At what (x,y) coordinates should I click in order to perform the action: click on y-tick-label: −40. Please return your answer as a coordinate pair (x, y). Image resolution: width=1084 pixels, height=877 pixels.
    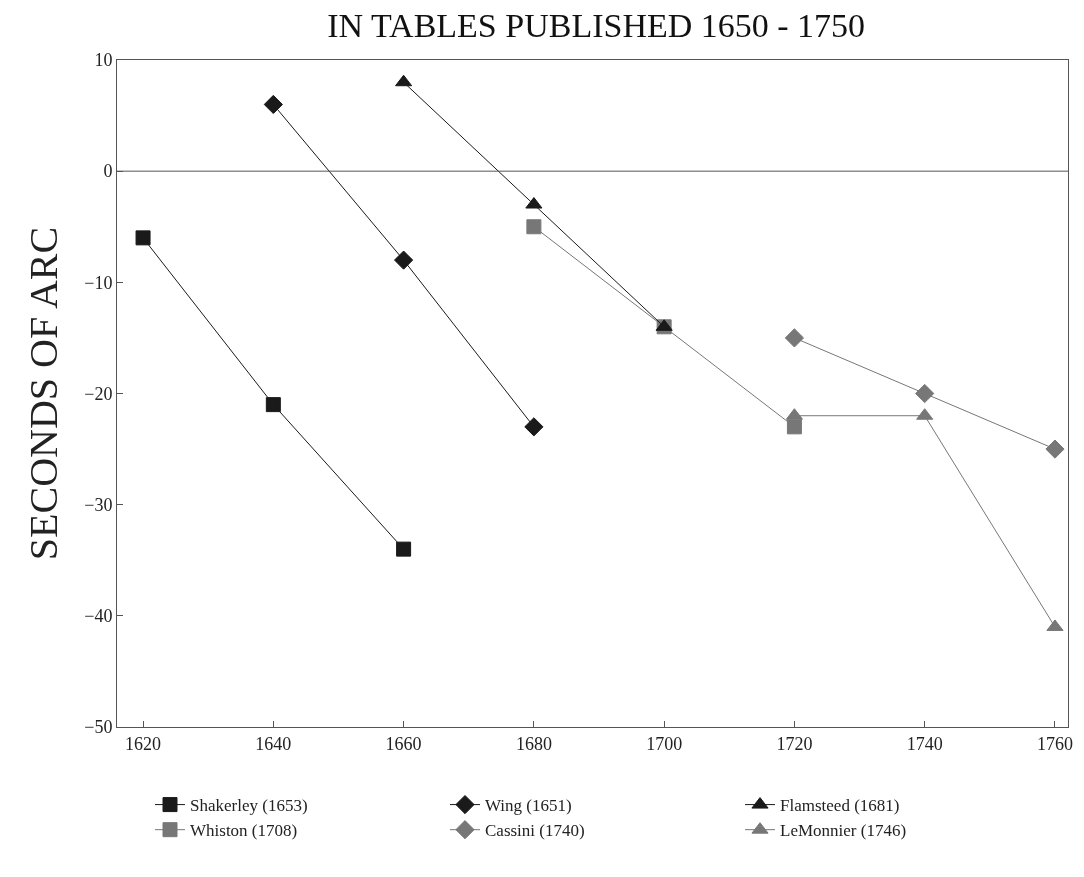
    Looking at the image, I should click on (98, 616).